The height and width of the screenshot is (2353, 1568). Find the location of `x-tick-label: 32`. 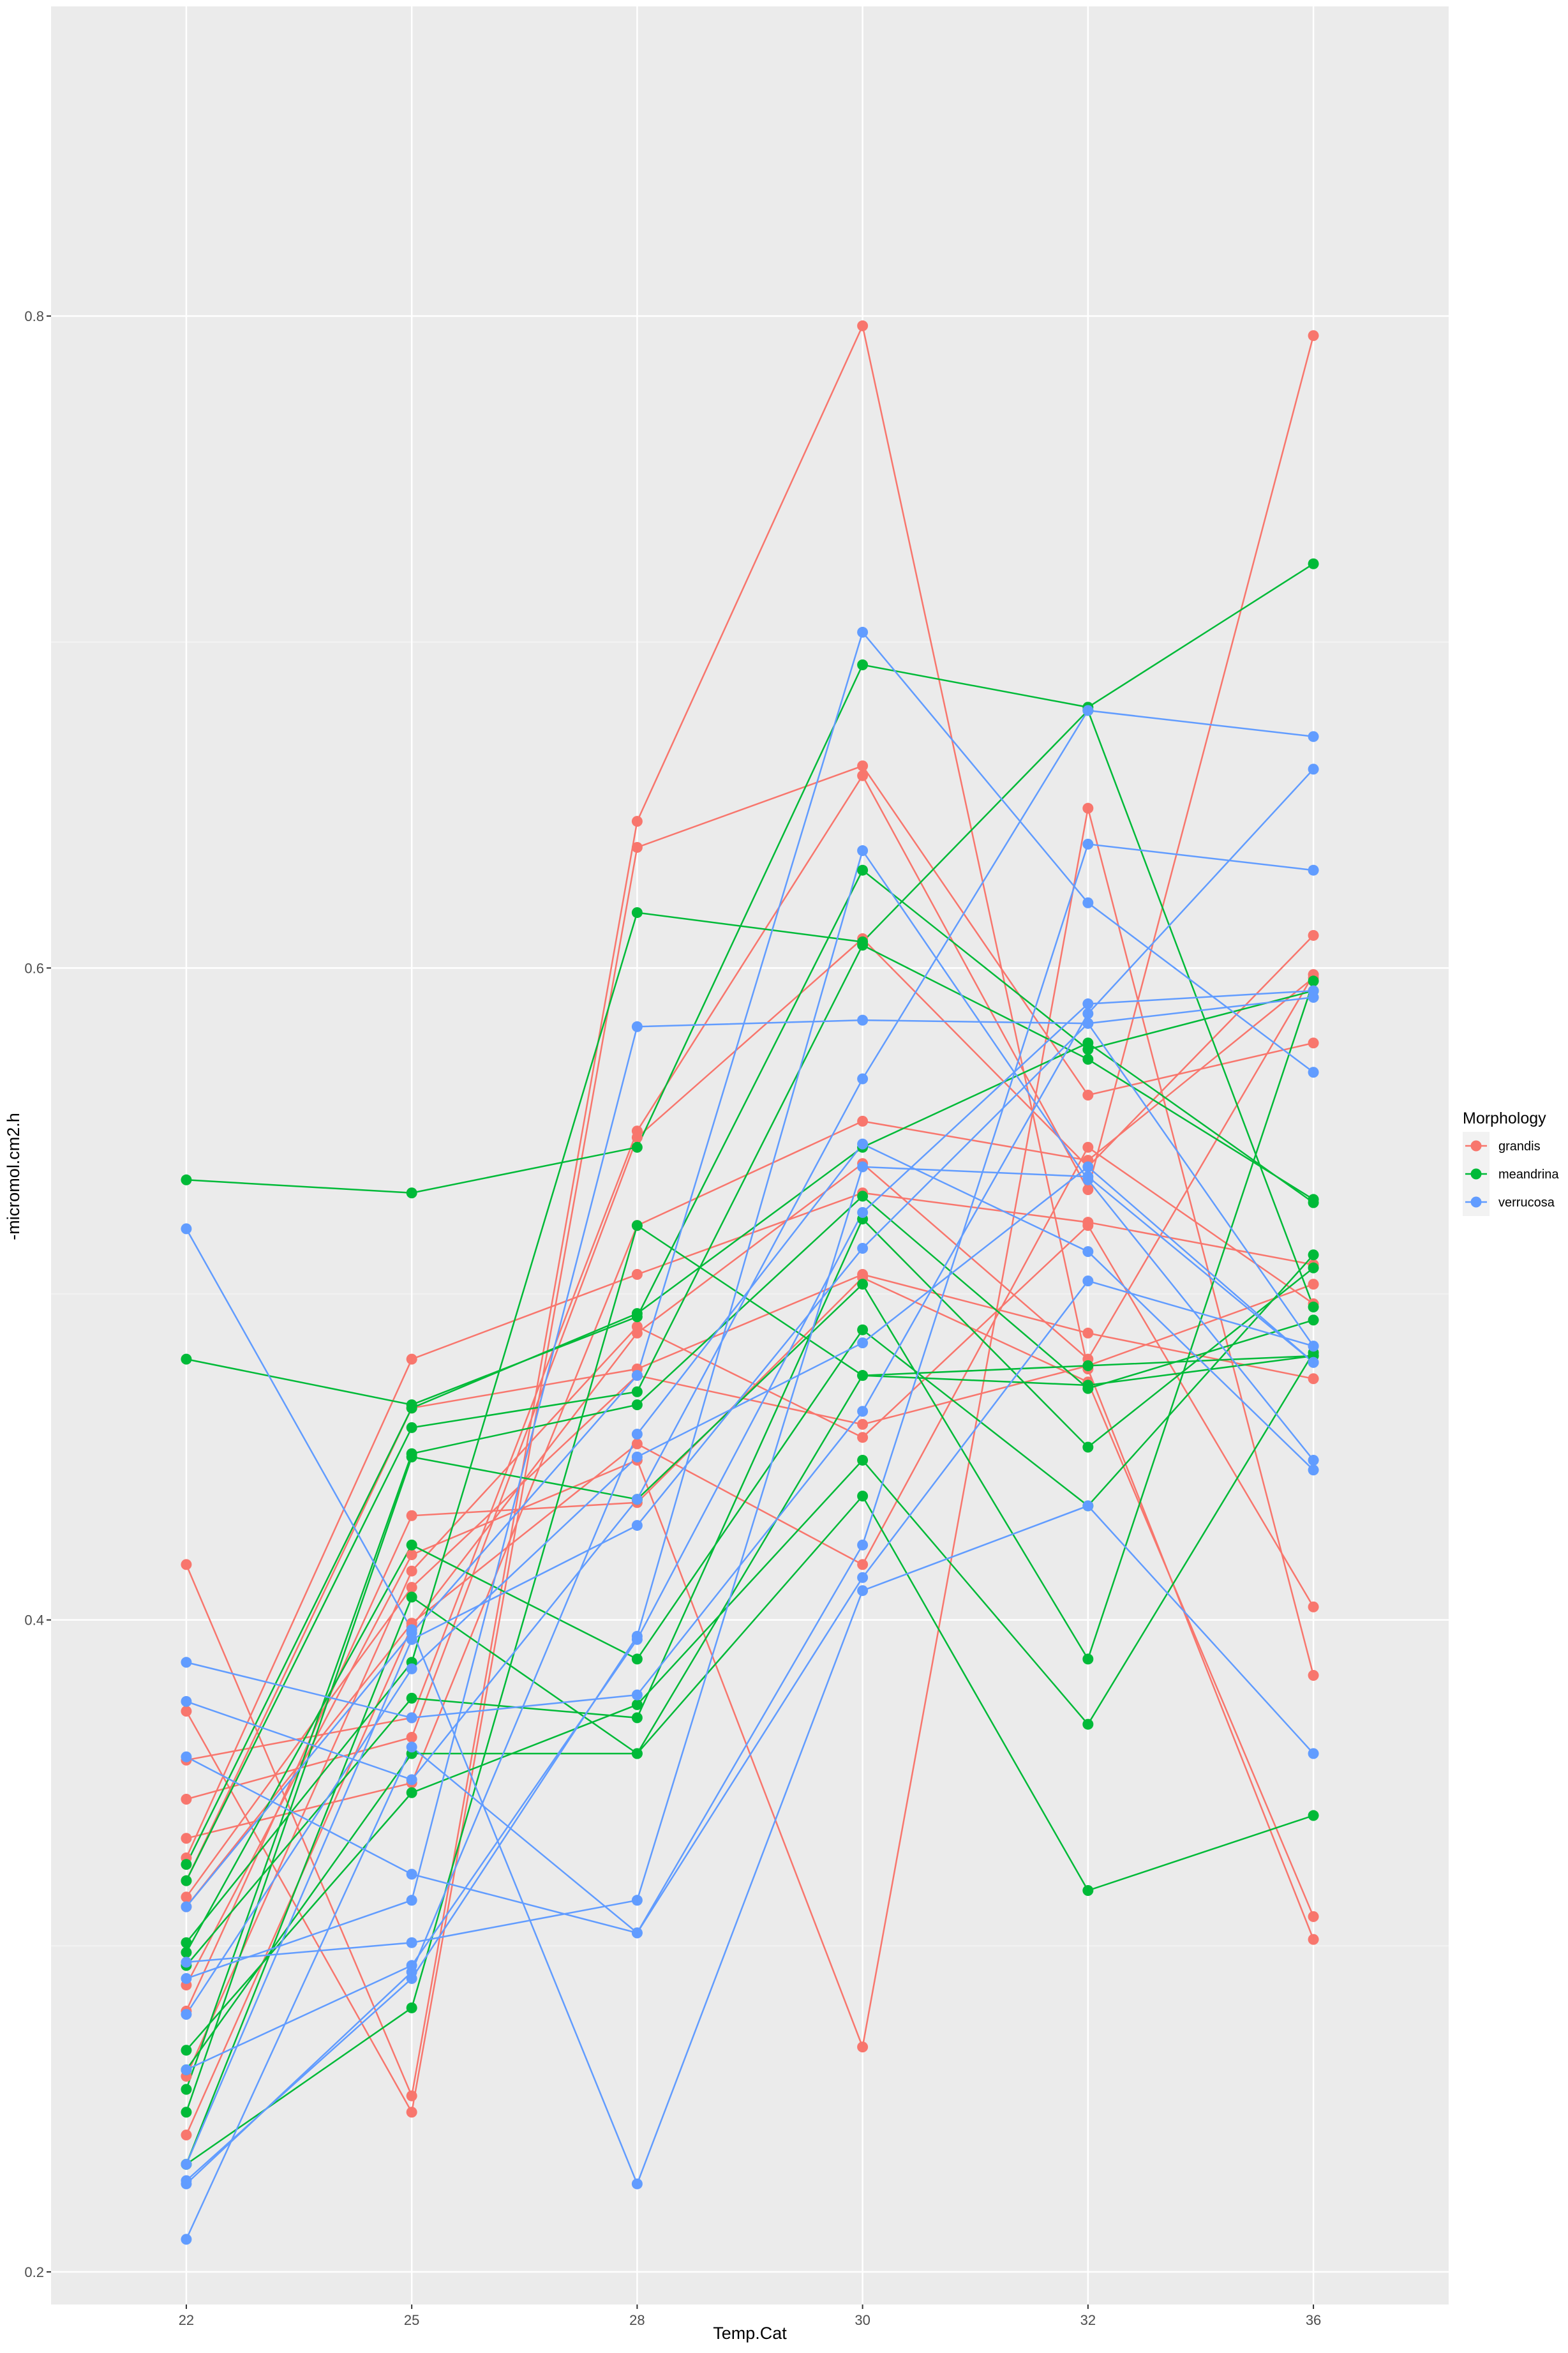

x-tick-label: 32 is located at coordinates (1088, 2320).